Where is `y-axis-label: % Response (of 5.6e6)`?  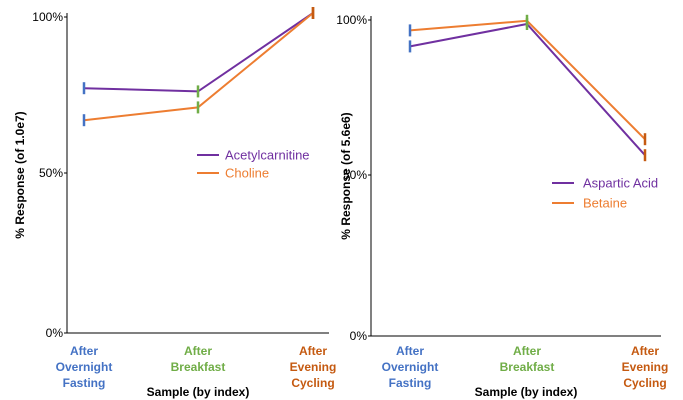 y-axis-label: % Response (of 5.6e6) is located at coordinates (346, 175).